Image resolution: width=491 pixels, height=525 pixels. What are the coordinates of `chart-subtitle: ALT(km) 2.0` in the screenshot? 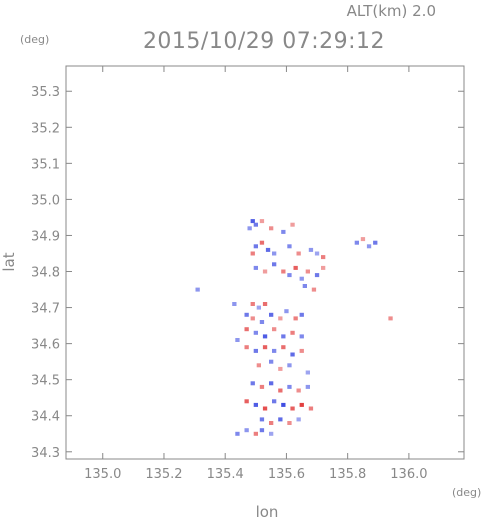 It's located at (391, 11).